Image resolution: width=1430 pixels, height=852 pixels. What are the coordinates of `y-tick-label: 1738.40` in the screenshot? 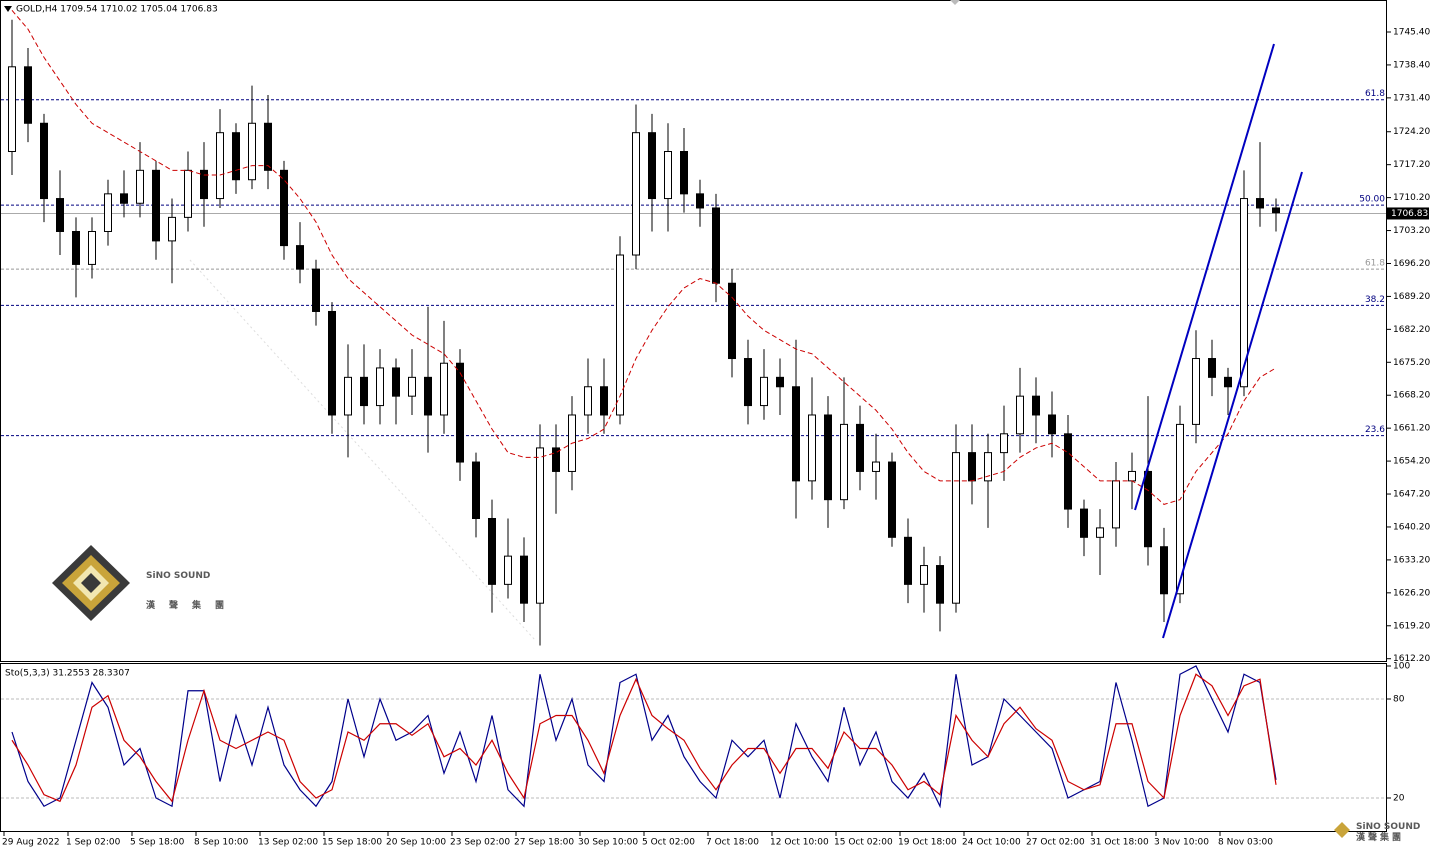 It's located at (1411, 65).